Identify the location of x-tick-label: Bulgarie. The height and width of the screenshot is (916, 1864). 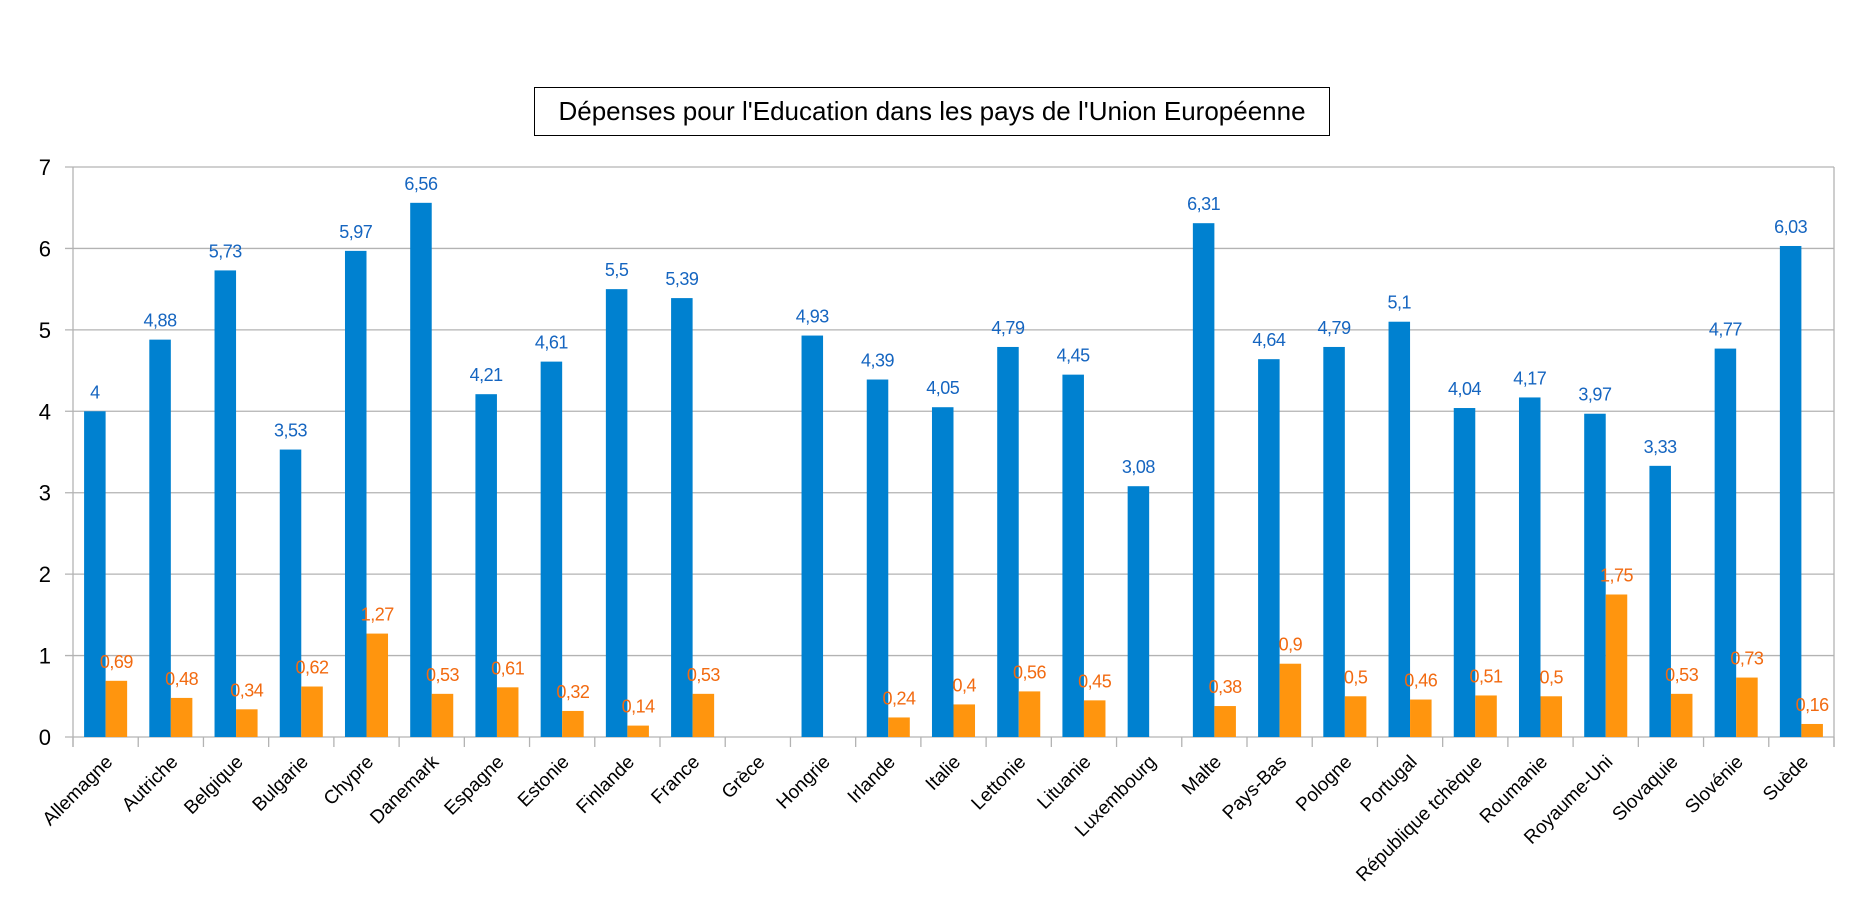
(281, 784).